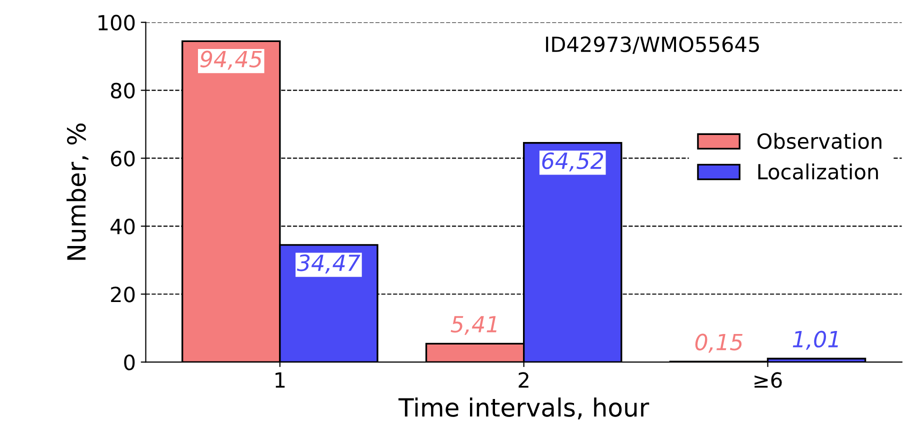 This screenshot has height=447, width=911. Describe the element at coordinates (116, 22) in the screenshot. I see `y-tick-label: 100` at that location.